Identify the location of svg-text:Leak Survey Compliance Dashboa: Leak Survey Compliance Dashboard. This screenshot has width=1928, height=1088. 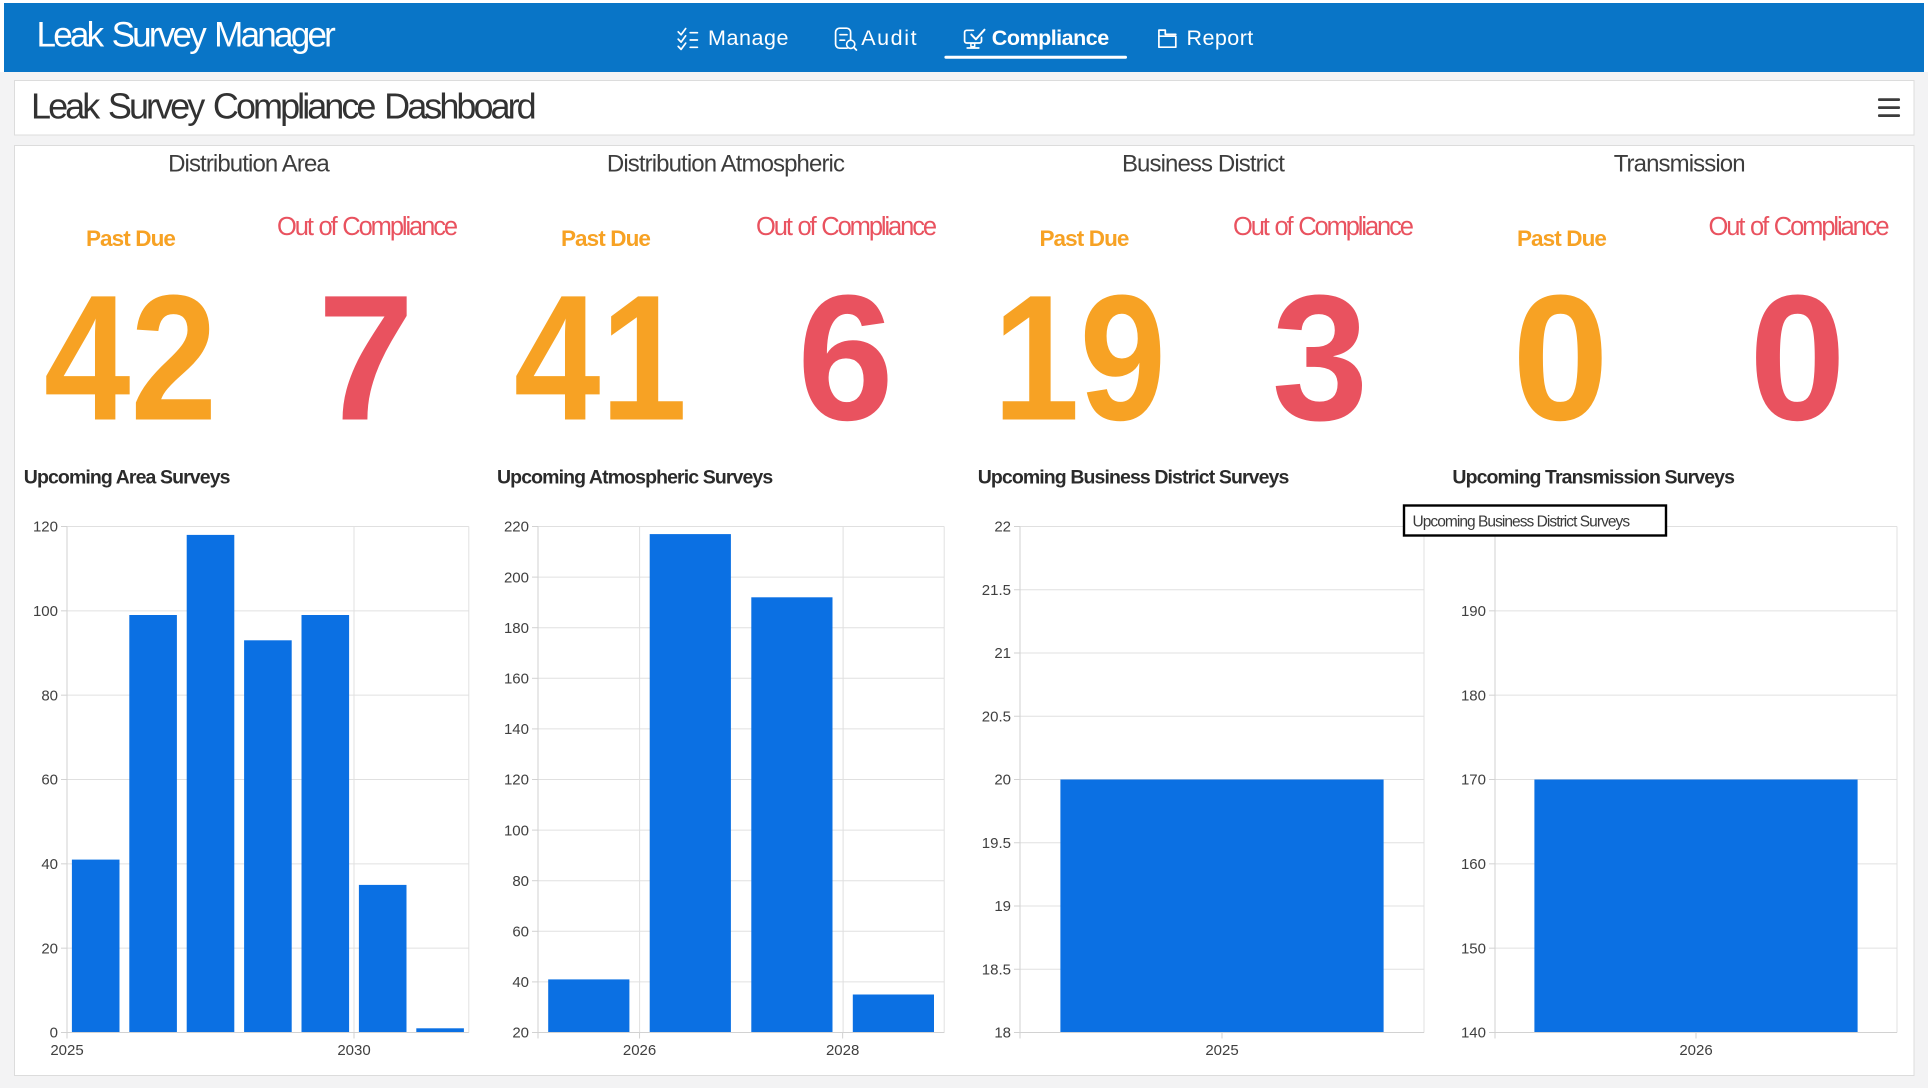
(283, 106).